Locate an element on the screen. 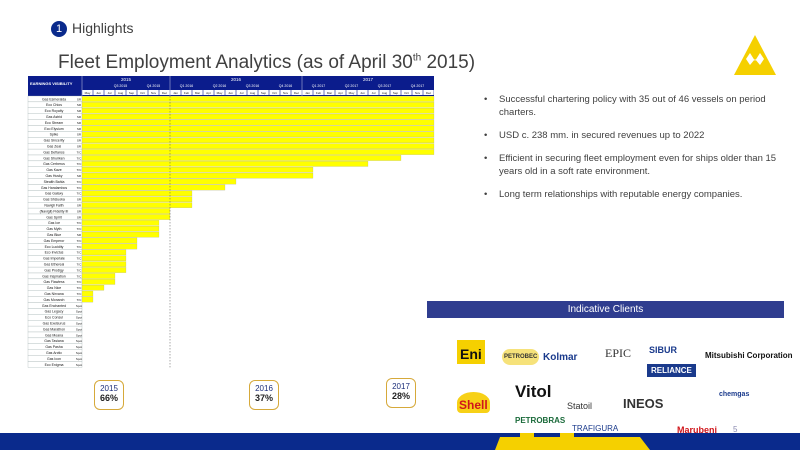 This screenshot has height=450, width=800. quarter-label: Q1 2017 is located at coordinates (318, 86).